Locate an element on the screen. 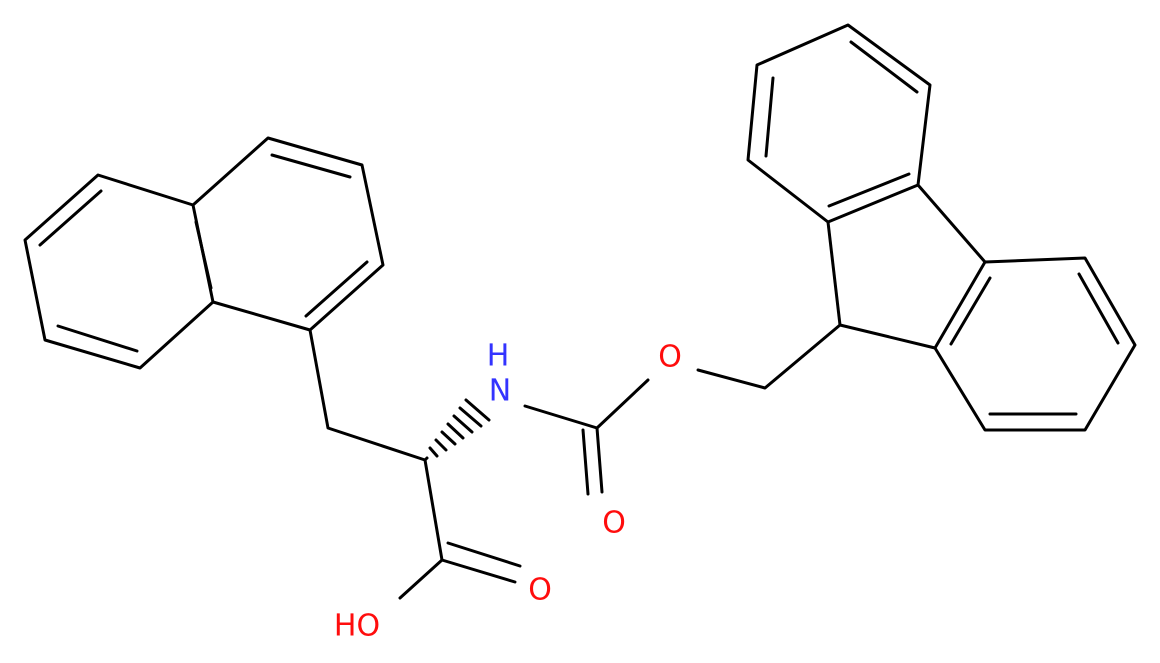 The image size is (1160, 663). atom-label: N is located at coordinates (500, 391).